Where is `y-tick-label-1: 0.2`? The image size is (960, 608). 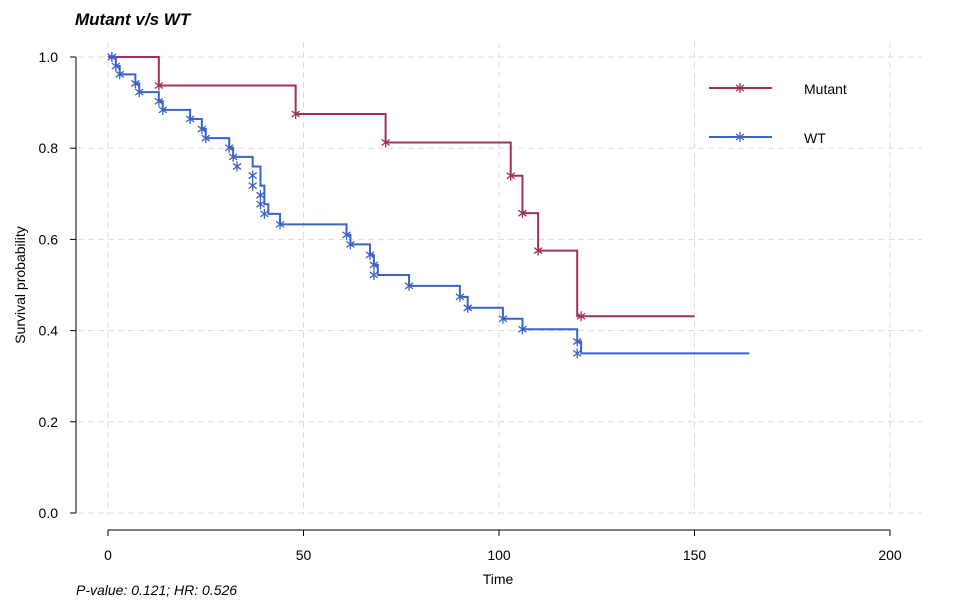 y-tick-label-1: 0.2 is located at coordinates (49, 422).